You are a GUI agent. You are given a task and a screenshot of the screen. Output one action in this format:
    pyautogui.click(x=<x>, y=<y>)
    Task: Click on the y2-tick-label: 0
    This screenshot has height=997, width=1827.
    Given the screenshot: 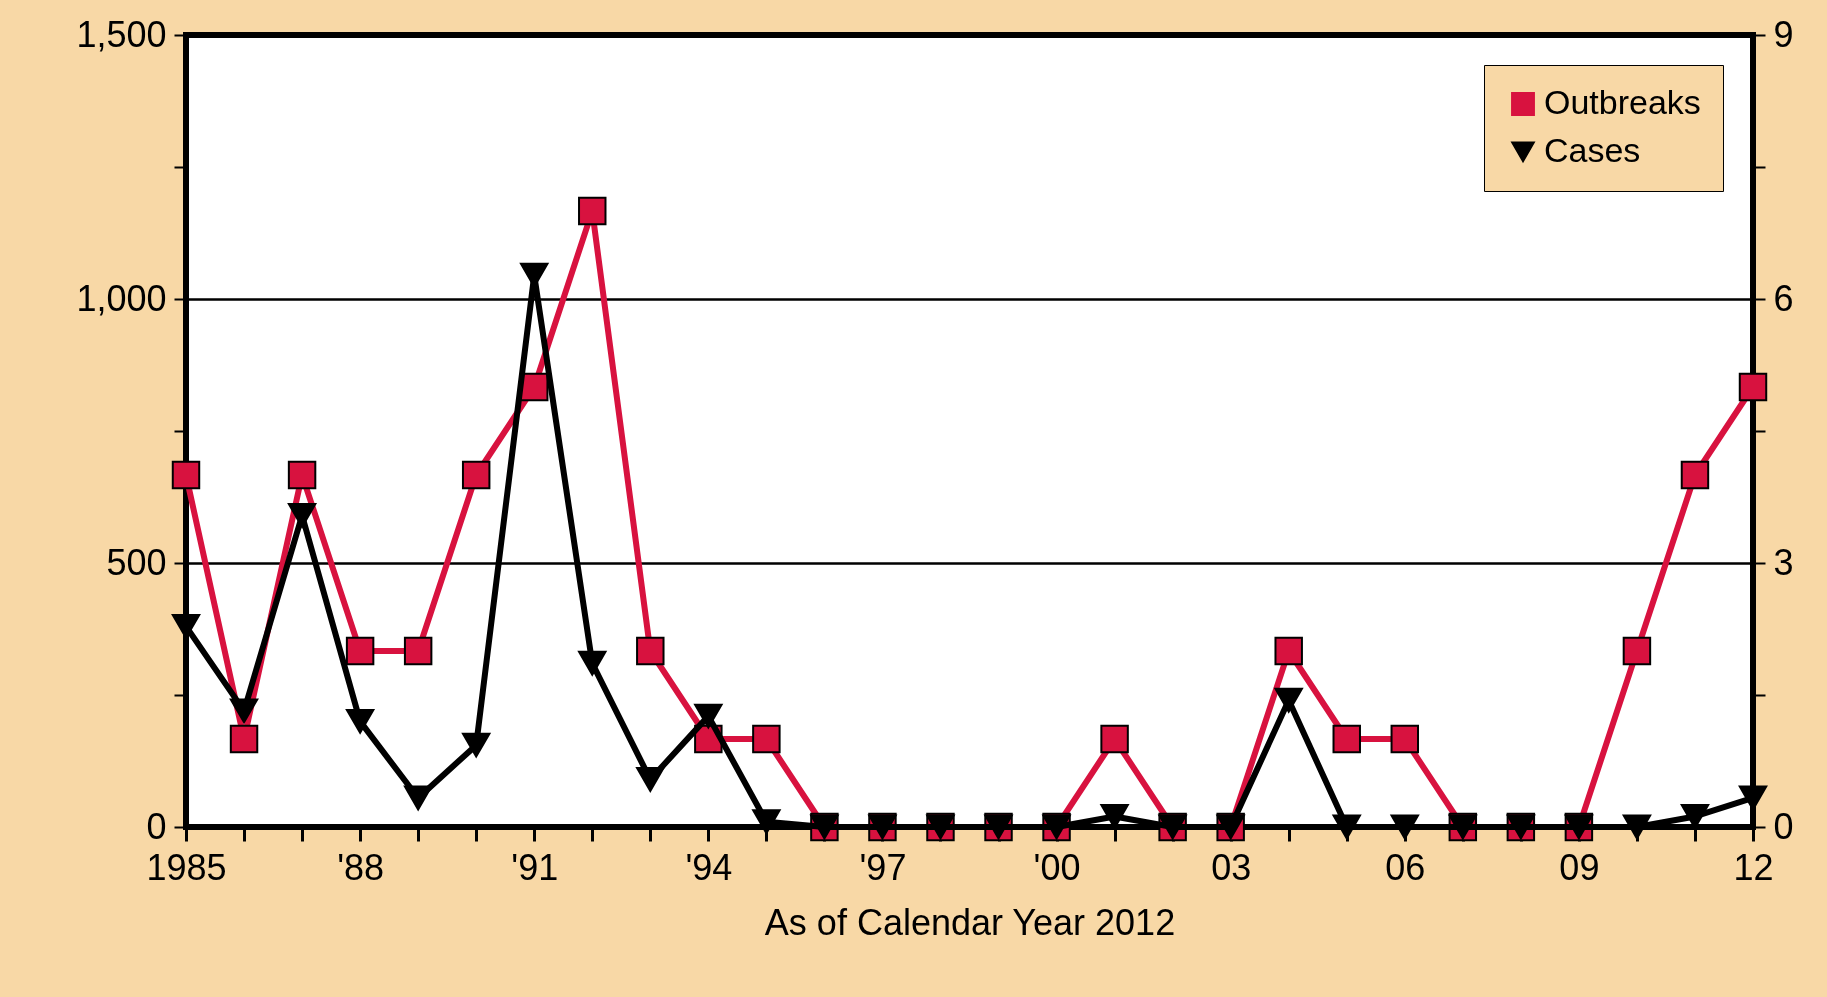 What is the action you would take?
    pyautogui.click(x=1783, y=826)
    